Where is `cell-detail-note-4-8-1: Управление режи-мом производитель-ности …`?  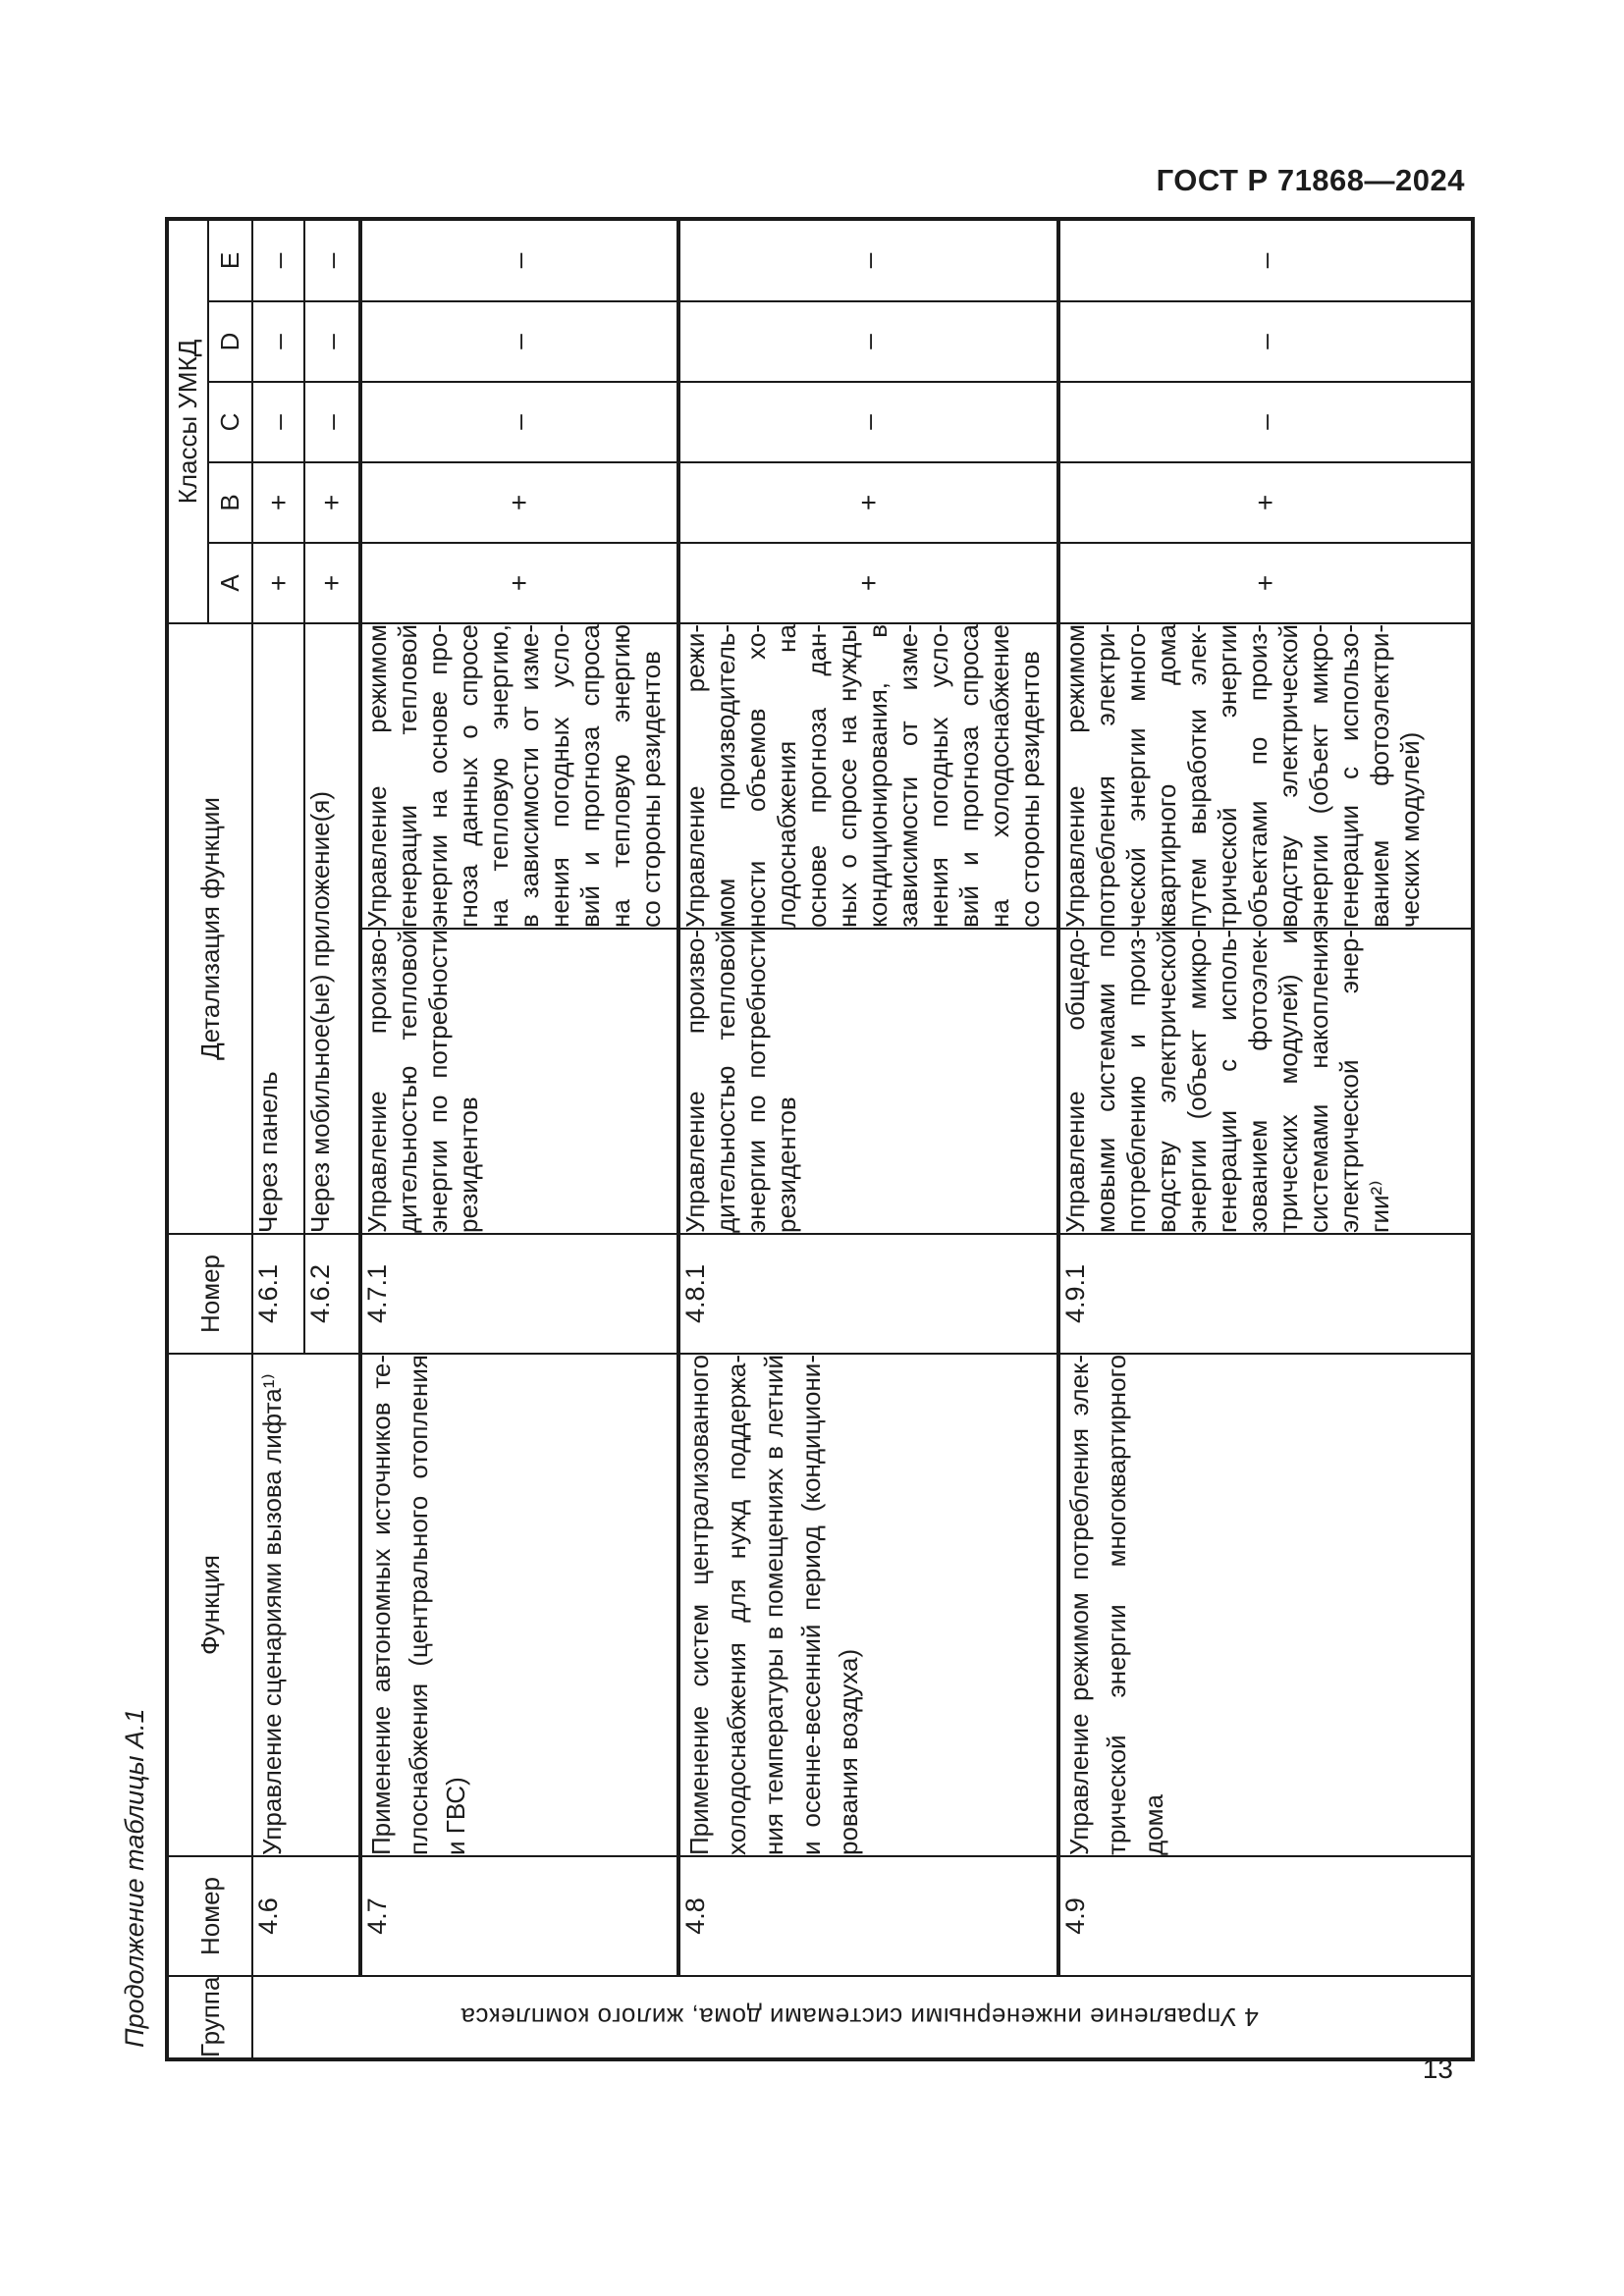 cell-detail-note-4-8-1: Управление режи-мом производитель-ности … is located at coordinates (868, 775).